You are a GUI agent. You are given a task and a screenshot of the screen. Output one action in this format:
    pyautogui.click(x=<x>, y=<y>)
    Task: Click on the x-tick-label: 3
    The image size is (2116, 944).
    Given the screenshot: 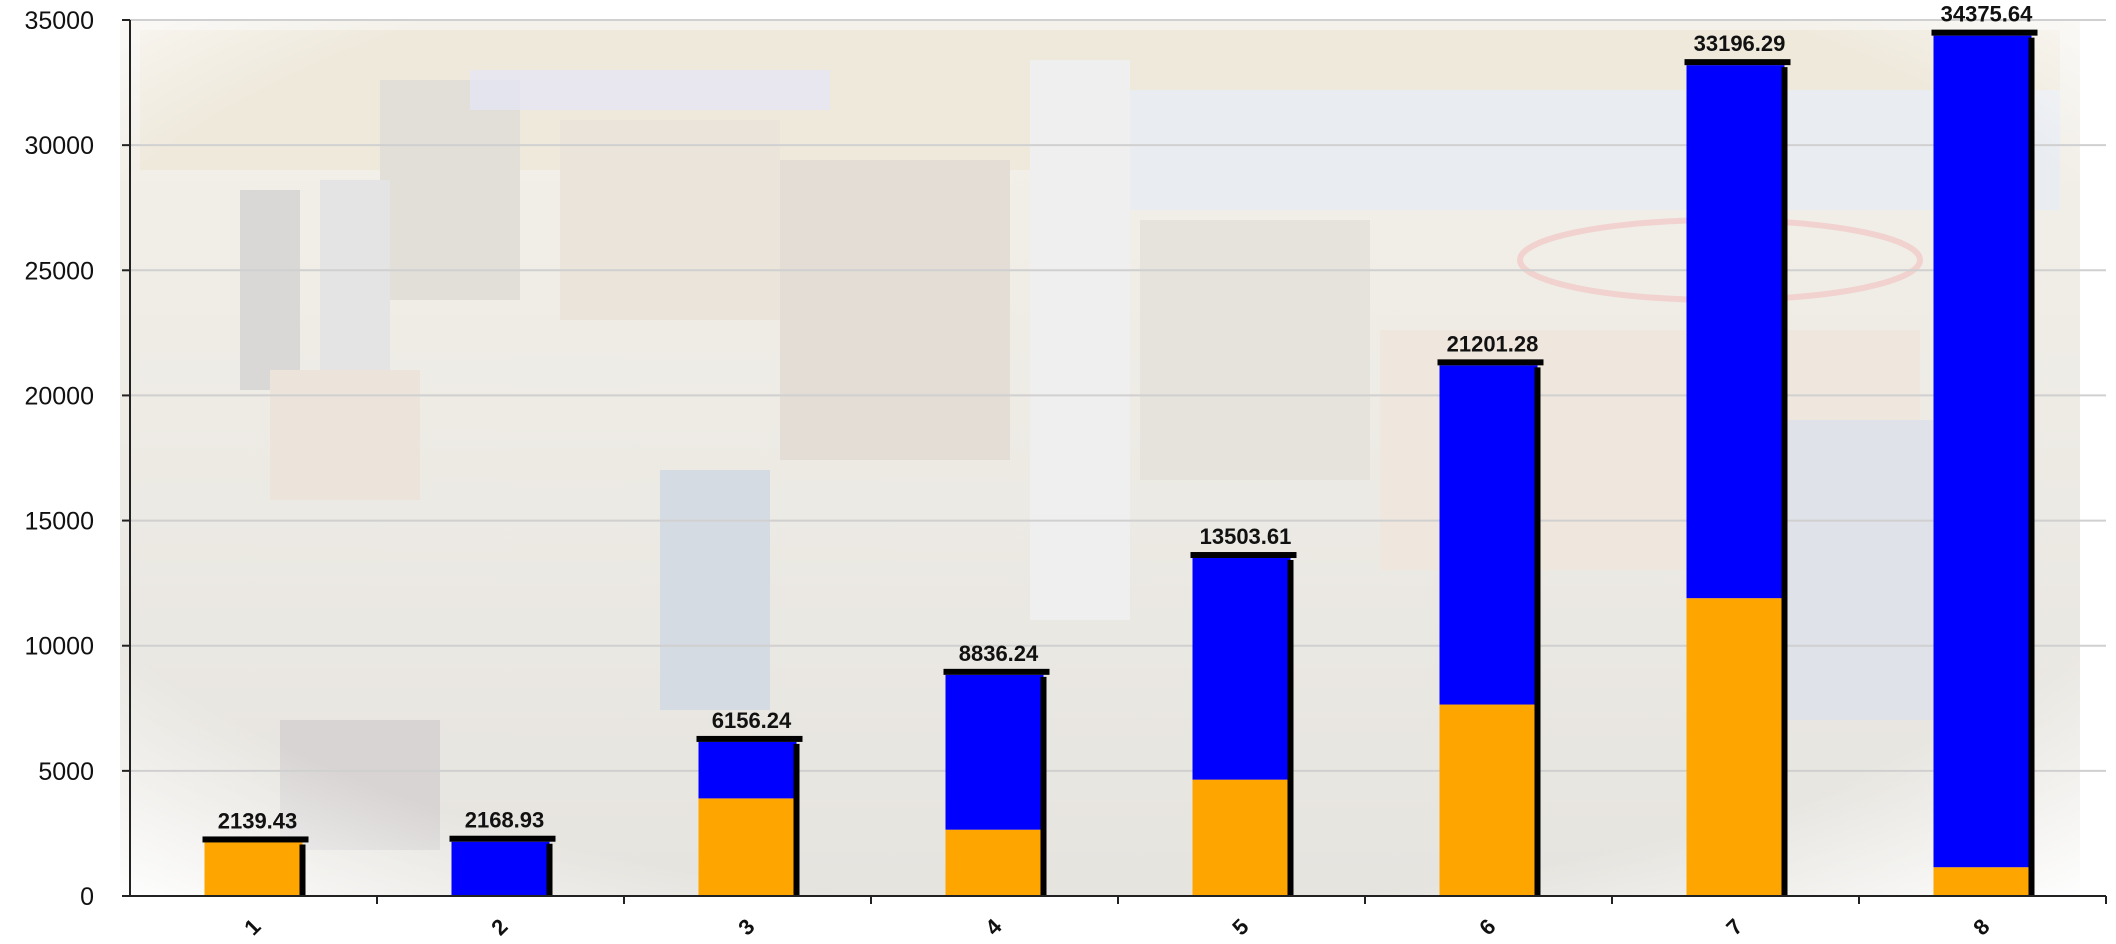 What is the action you would take?
    pyautogui.click(x=746, y=927)
    